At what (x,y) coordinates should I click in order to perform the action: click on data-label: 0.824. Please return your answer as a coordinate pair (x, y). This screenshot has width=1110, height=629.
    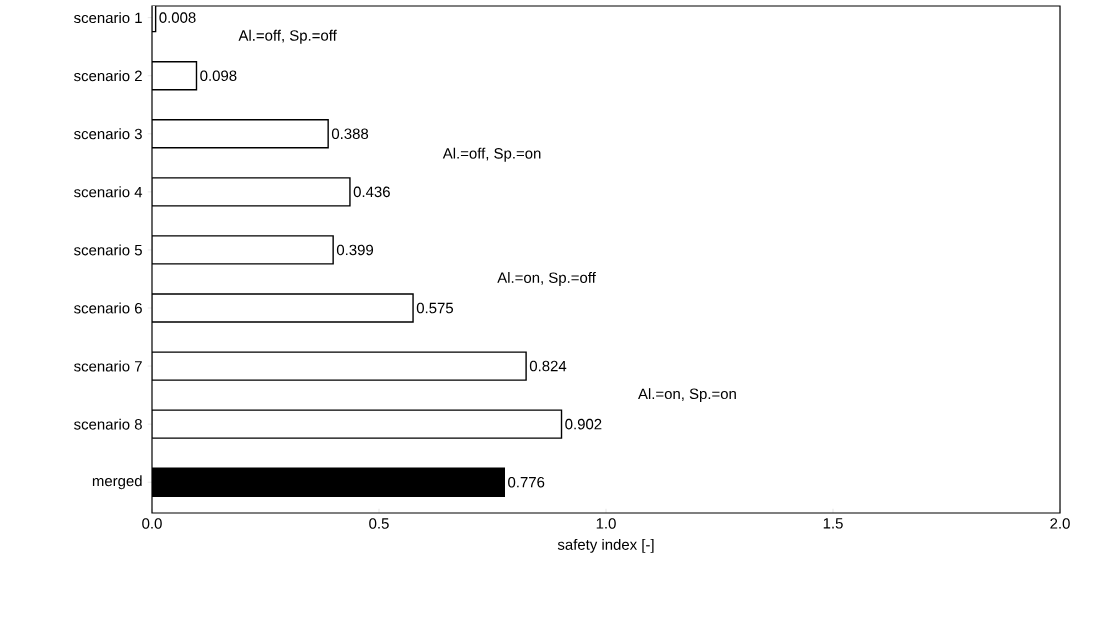
    Looking at the image, I should click on (548, 366).